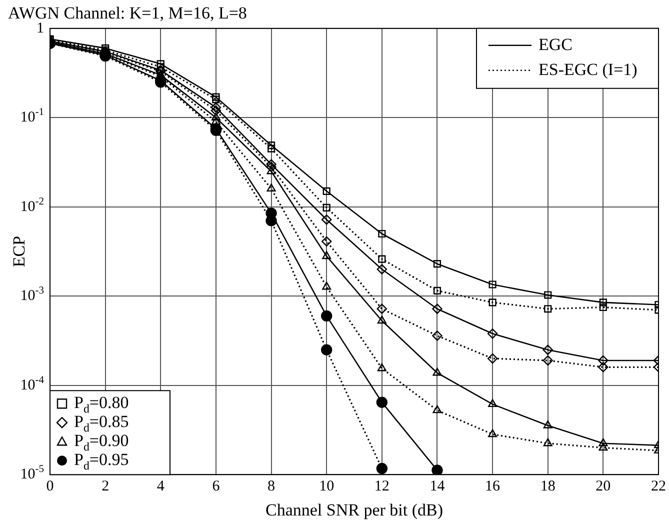 The height and width of the screenshot is (527, 669). What do you see at coordinates (19, 252) in the screenshot?
I see `y-axis-title: ECP` at bounding box center [19, 252].